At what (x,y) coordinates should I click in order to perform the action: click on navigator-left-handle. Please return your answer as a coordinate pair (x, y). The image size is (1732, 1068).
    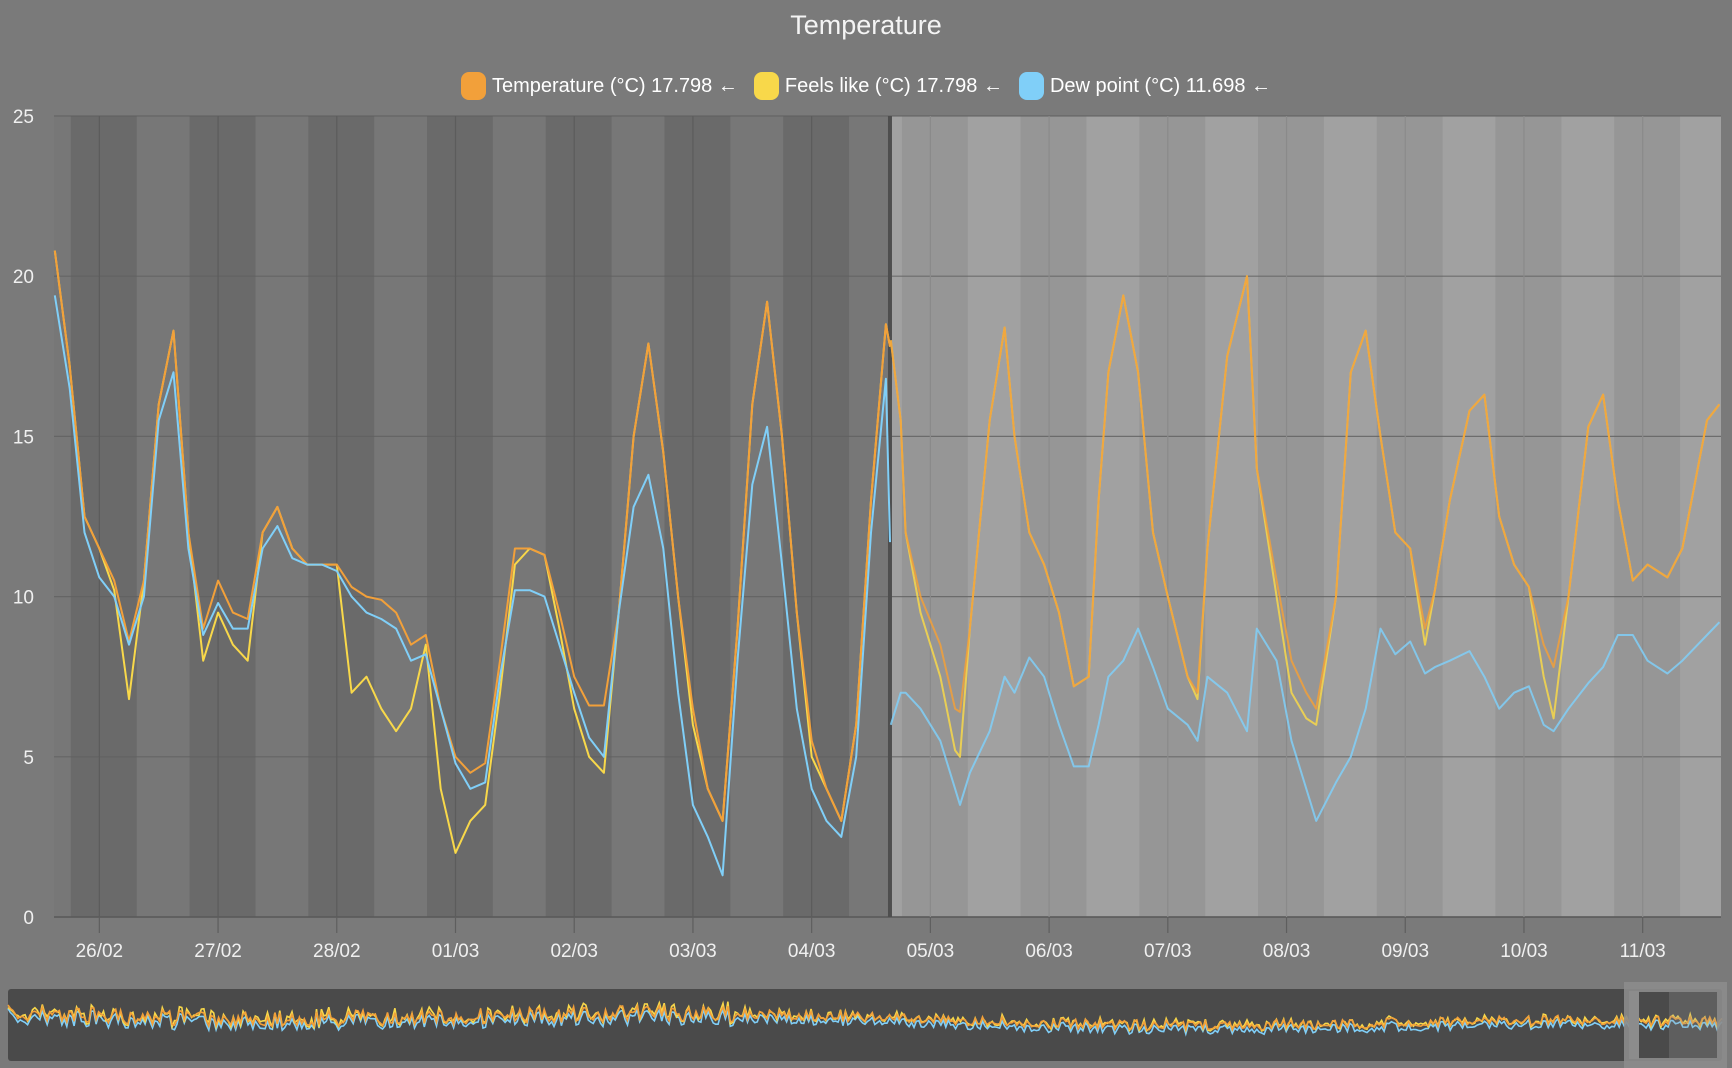
    Looking at the image, I should click on (1634, 1025).